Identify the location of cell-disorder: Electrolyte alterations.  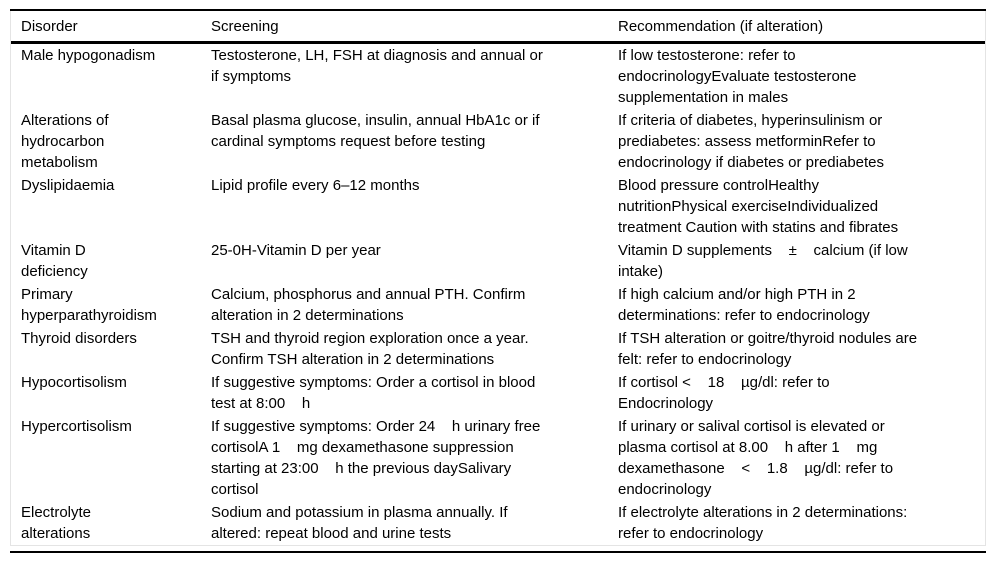
(56, 523).